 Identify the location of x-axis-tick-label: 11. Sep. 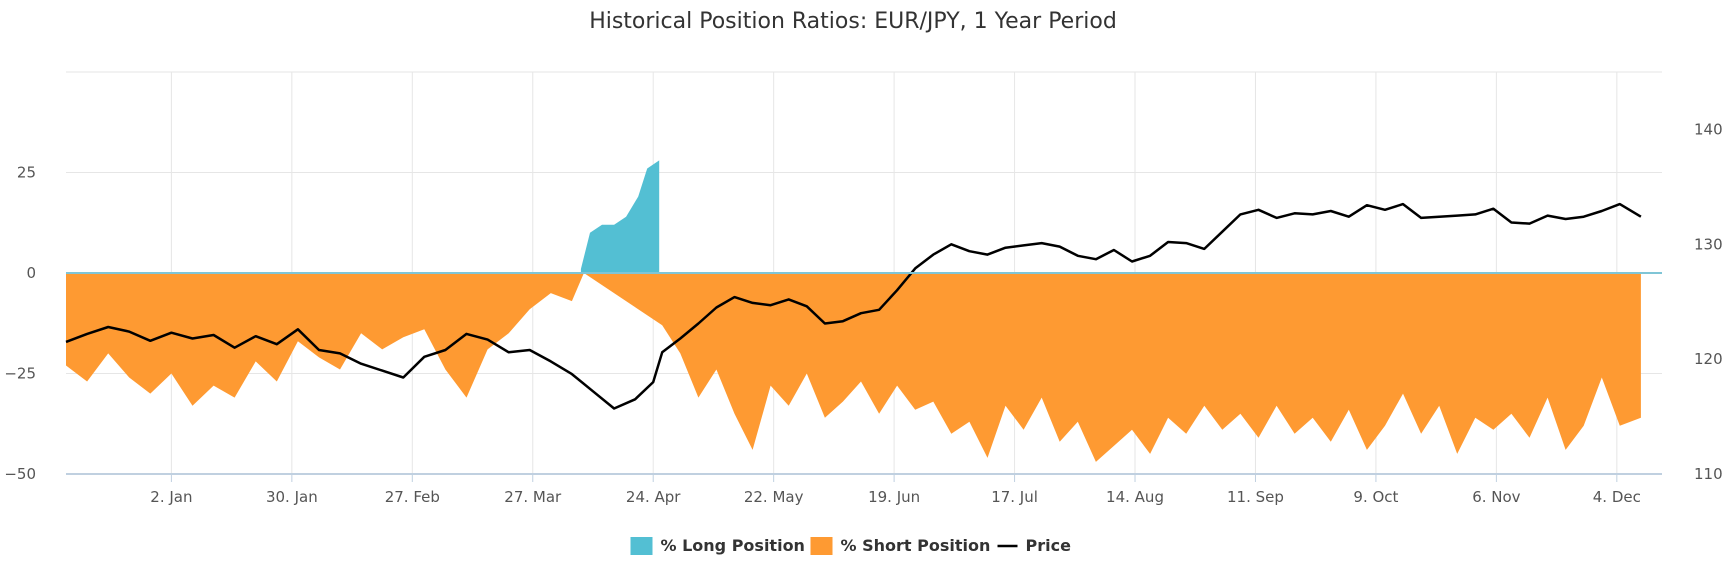
(1255, 497).